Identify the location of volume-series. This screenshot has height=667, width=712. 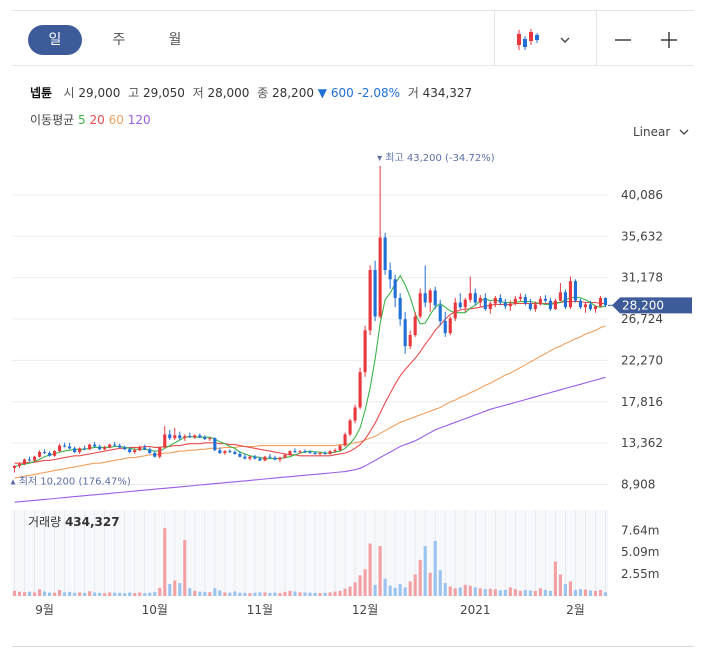
(310, 562).